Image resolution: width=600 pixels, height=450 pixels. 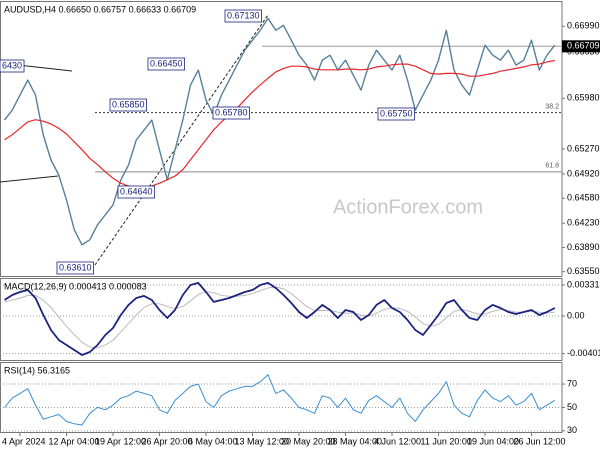 I want to click on annotation-label: 6430, so click(x=12, y=65).